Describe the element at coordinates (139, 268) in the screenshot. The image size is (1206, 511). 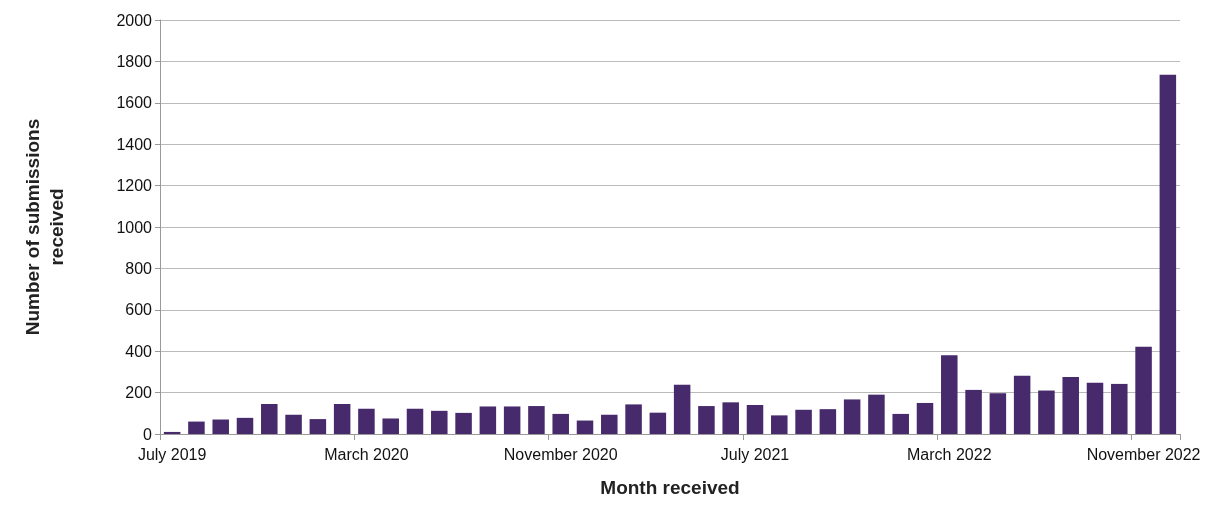
I see `y-tick-label: 800` at that location.